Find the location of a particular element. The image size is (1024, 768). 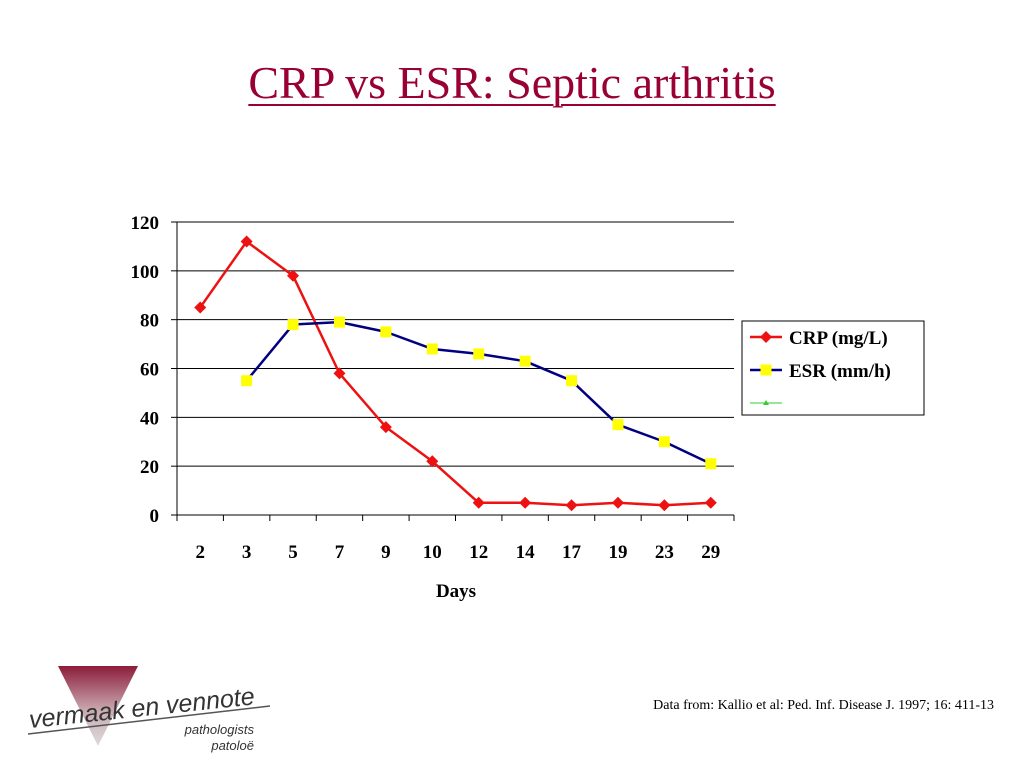

x-tick-label: 23 is located at coordinates (664, 552).